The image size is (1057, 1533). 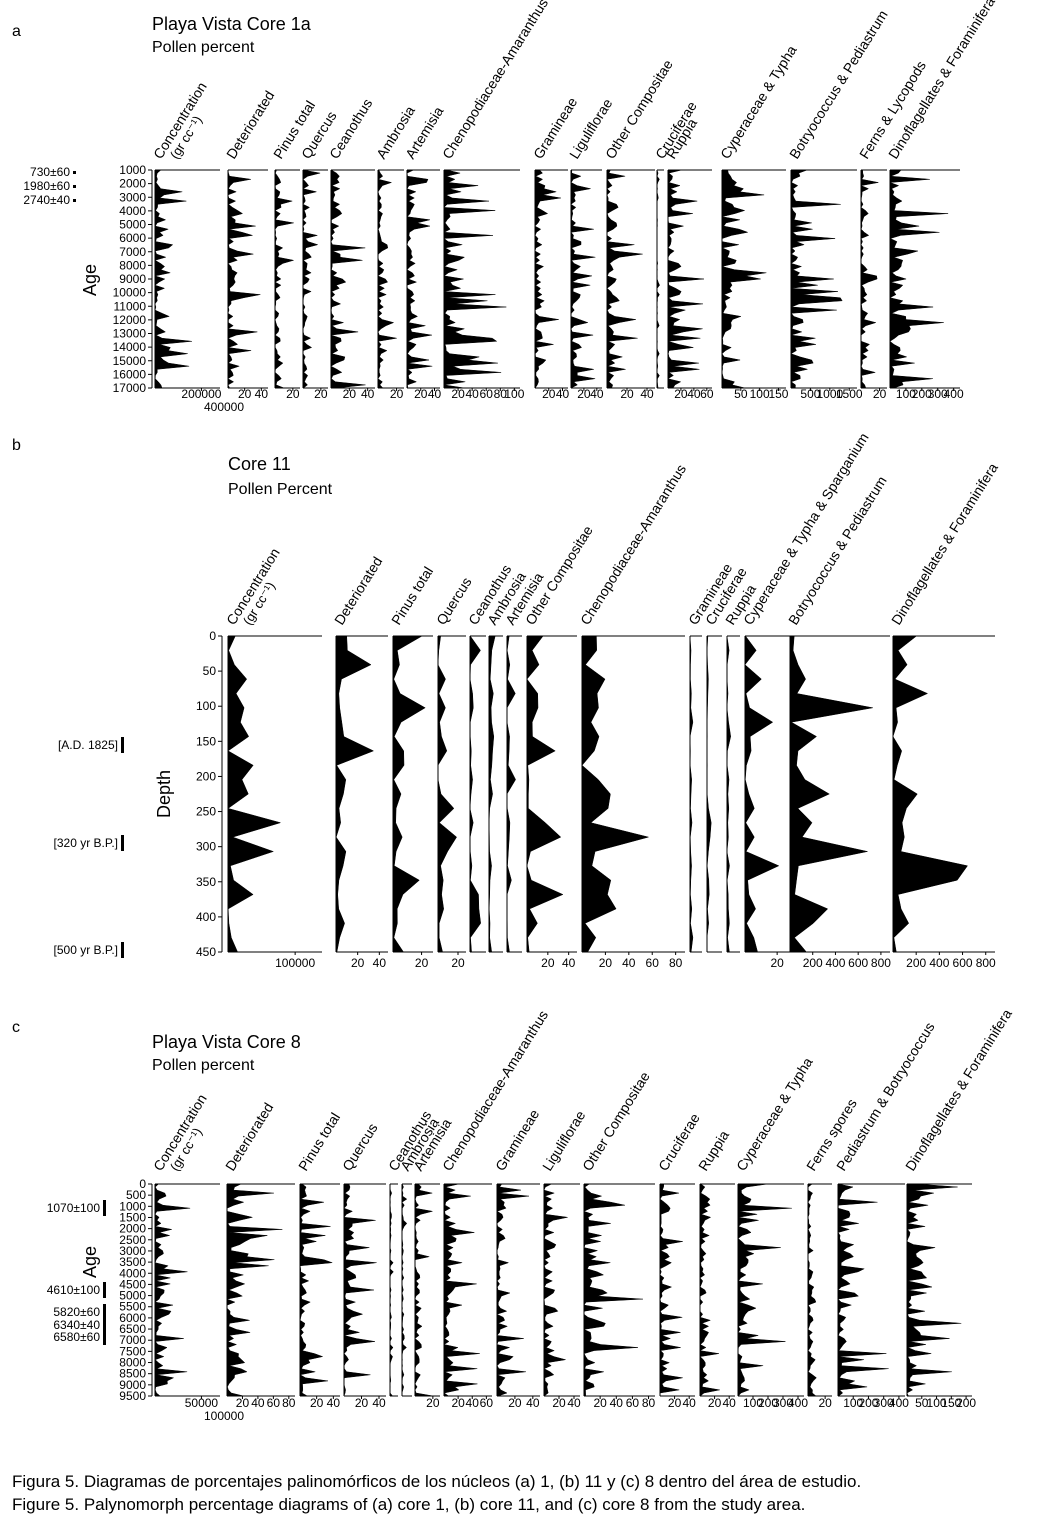 I want to click on y-axis-label: Age, so click(x=90, y=1262).